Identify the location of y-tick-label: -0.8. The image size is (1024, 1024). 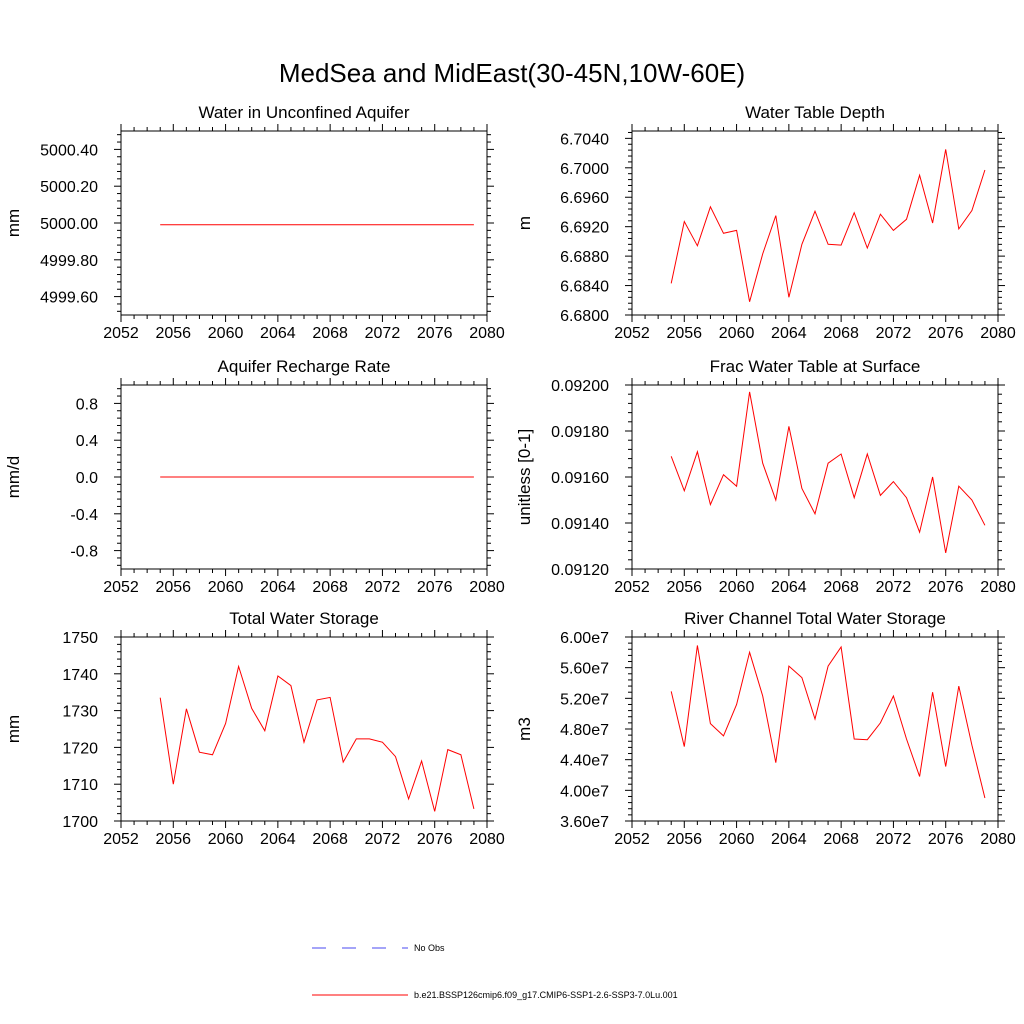
(84, 552).